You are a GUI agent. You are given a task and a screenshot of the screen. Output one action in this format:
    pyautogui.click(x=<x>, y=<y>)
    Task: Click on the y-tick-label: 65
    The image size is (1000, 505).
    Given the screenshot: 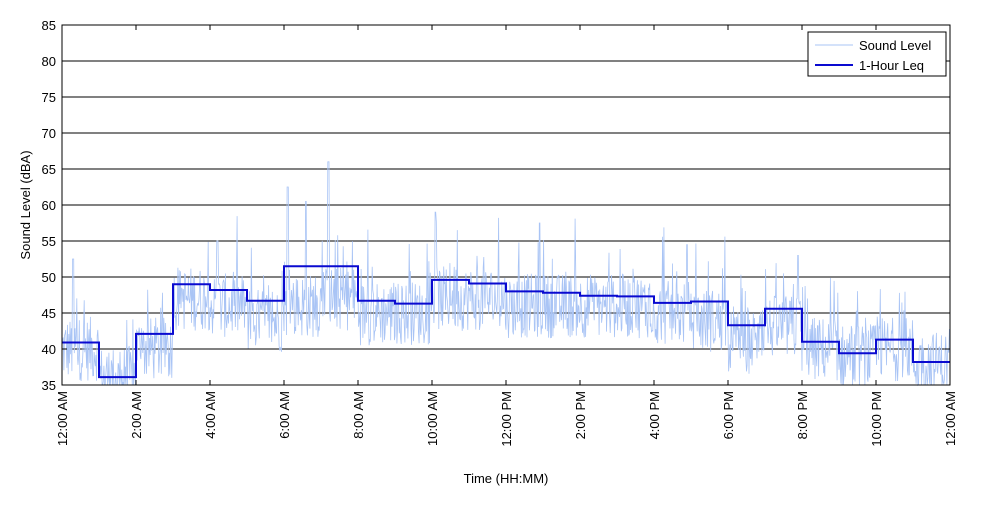 What is the action you would take?
    pyautogui.click(x=49, y=169)
    